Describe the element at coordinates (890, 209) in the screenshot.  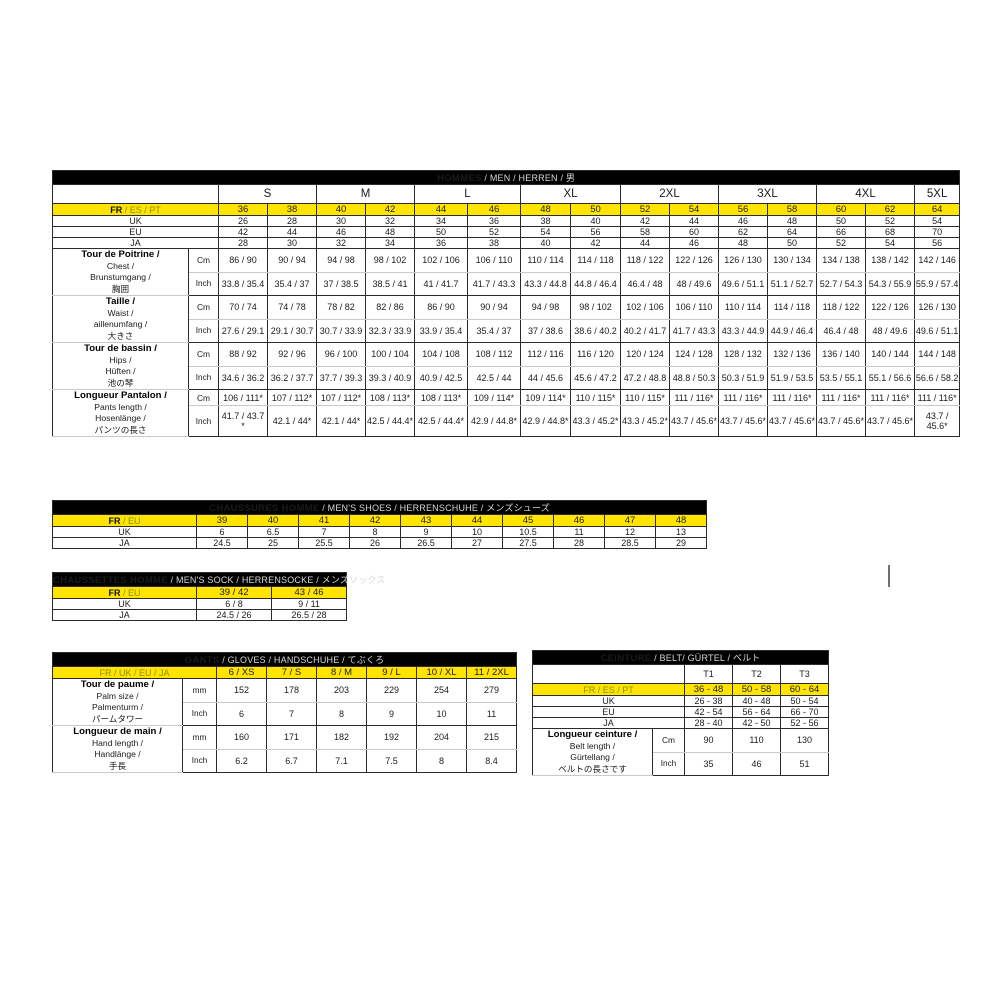
I see `men-fr-13: 62` at that location.